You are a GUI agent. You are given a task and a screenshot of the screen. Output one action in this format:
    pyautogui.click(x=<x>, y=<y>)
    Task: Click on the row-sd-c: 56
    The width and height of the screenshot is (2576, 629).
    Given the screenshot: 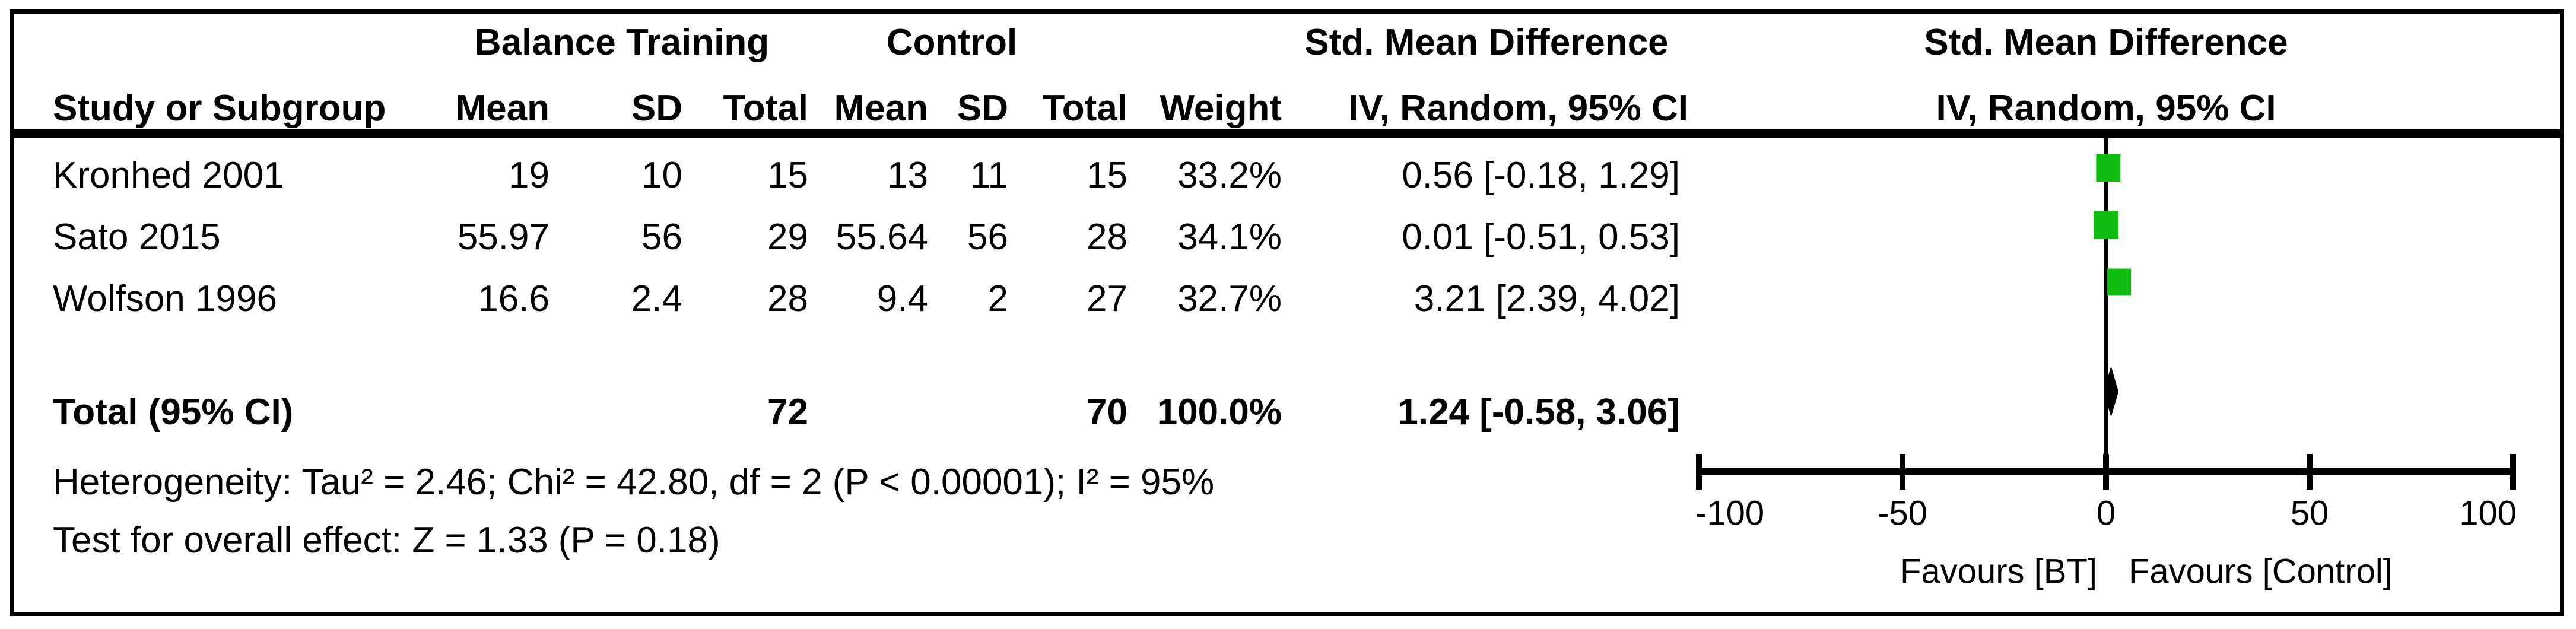 What is the action you would take?
    pyautogui.click(x=988, y=237)
    